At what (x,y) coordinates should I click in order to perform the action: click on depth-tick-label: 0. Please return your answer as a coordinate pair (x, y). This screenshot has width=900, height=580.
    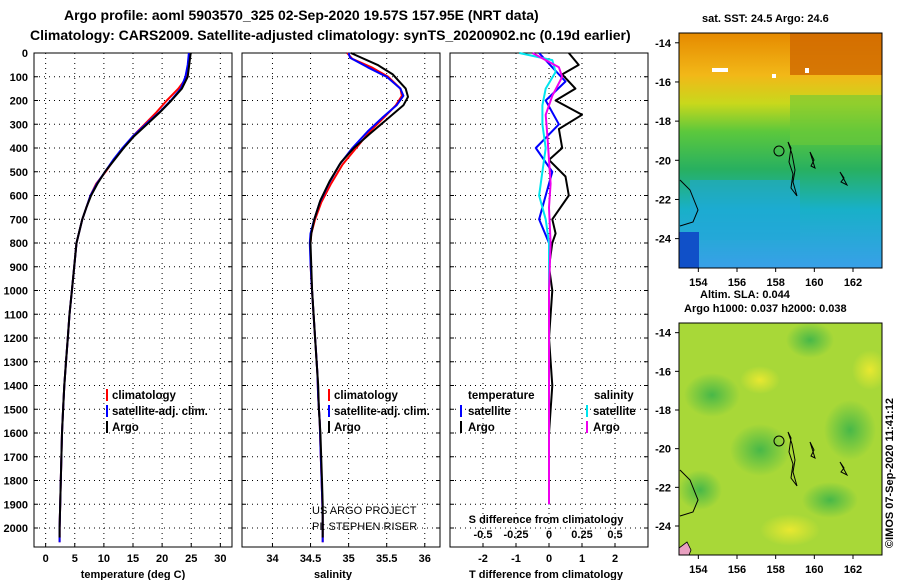
    Looking at the image, I should click on (25, 54).